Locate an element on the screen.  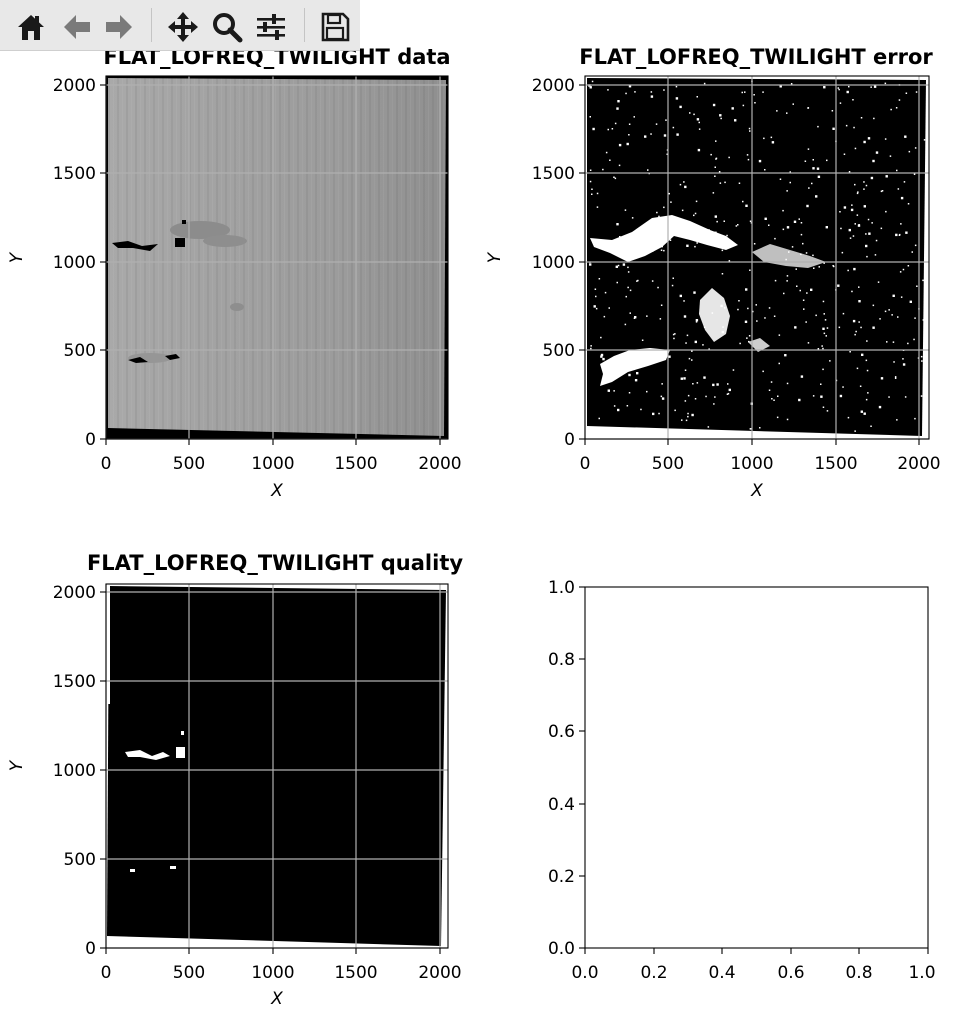
quality-image is located at coordinates (277, 766).